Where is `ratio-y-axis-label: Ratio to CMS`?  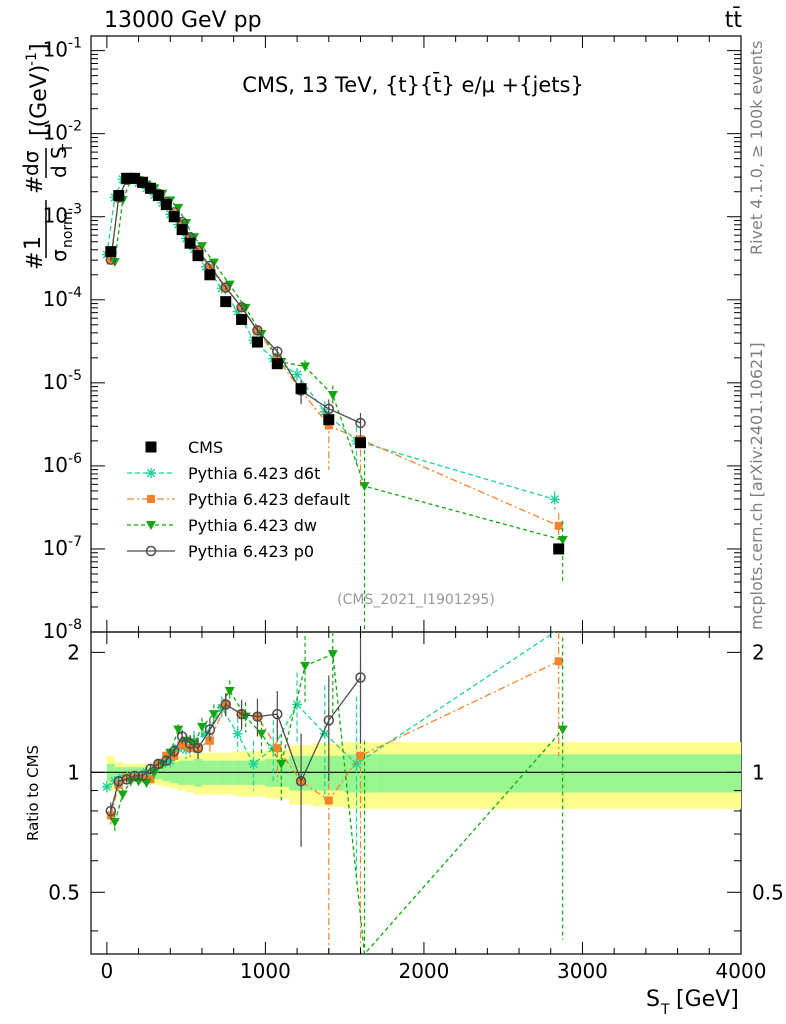
ratio-y-axis-label: Ratio to CMS is located at coordinates (33, 793).